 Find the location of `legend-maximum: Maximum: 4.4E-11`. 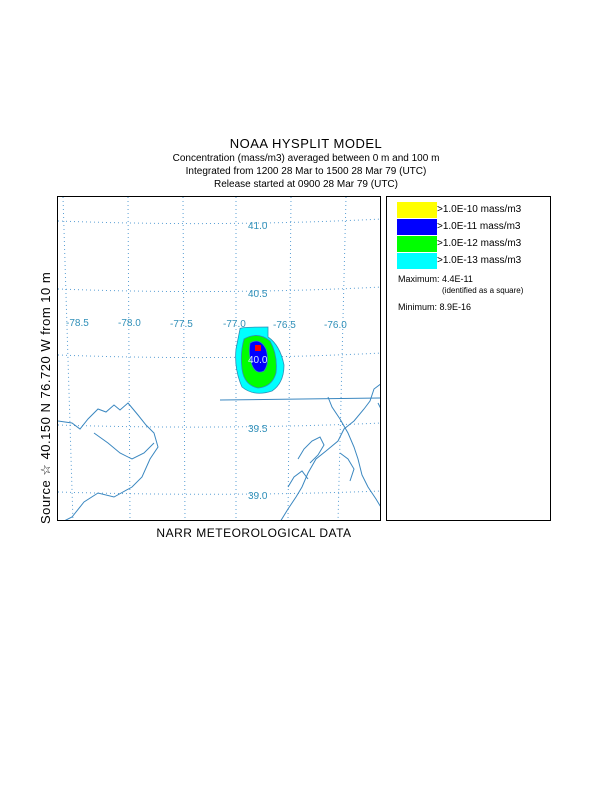

legend-maximum: Maximum: 4.4E-11 is located at coordinates (435, 279).